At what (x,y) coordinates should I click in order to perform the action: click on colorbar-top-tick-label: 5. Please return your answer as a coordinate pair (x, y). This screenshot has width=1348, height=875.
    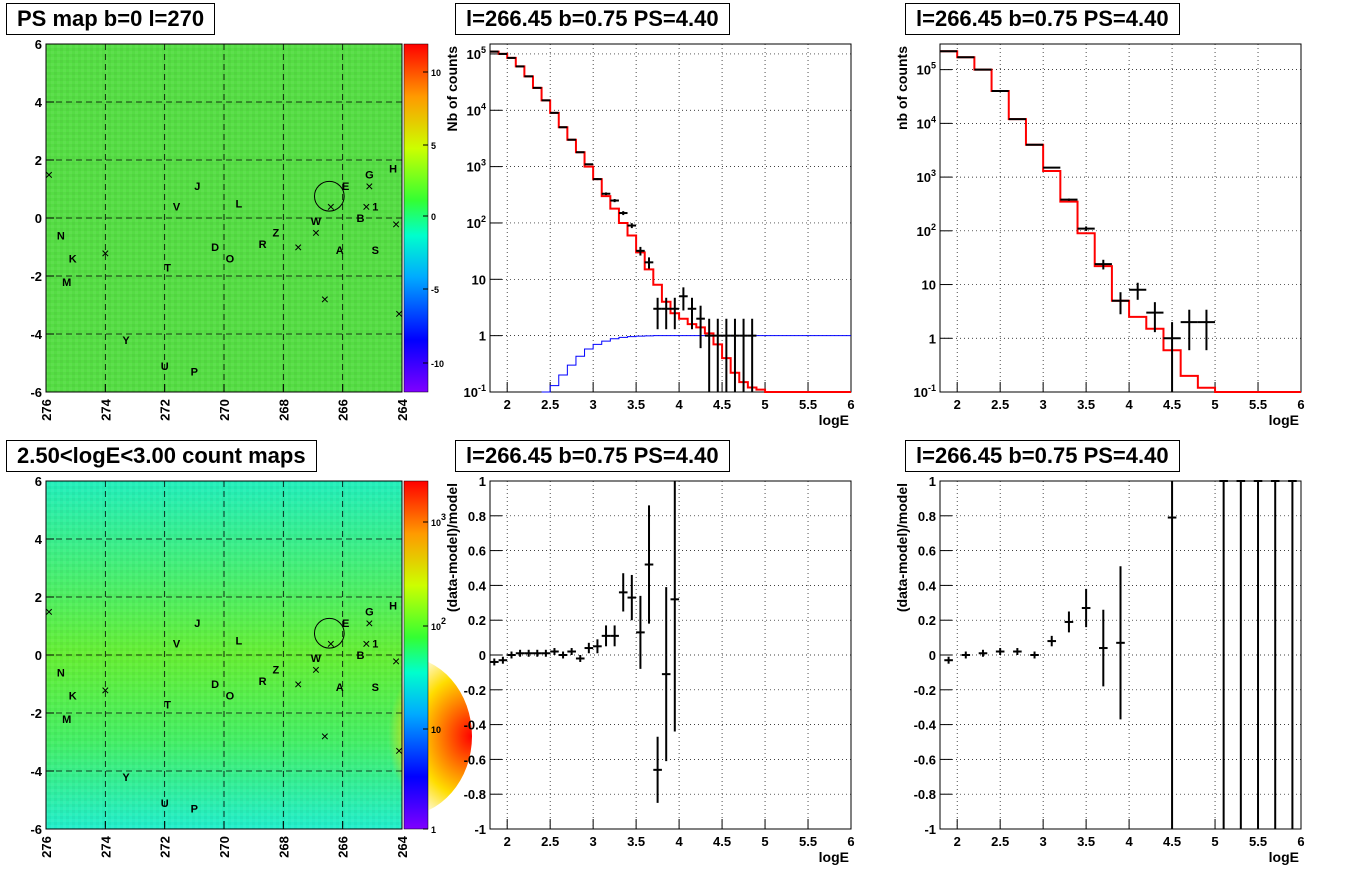
    Looking at the image, I should click on (433, 146).